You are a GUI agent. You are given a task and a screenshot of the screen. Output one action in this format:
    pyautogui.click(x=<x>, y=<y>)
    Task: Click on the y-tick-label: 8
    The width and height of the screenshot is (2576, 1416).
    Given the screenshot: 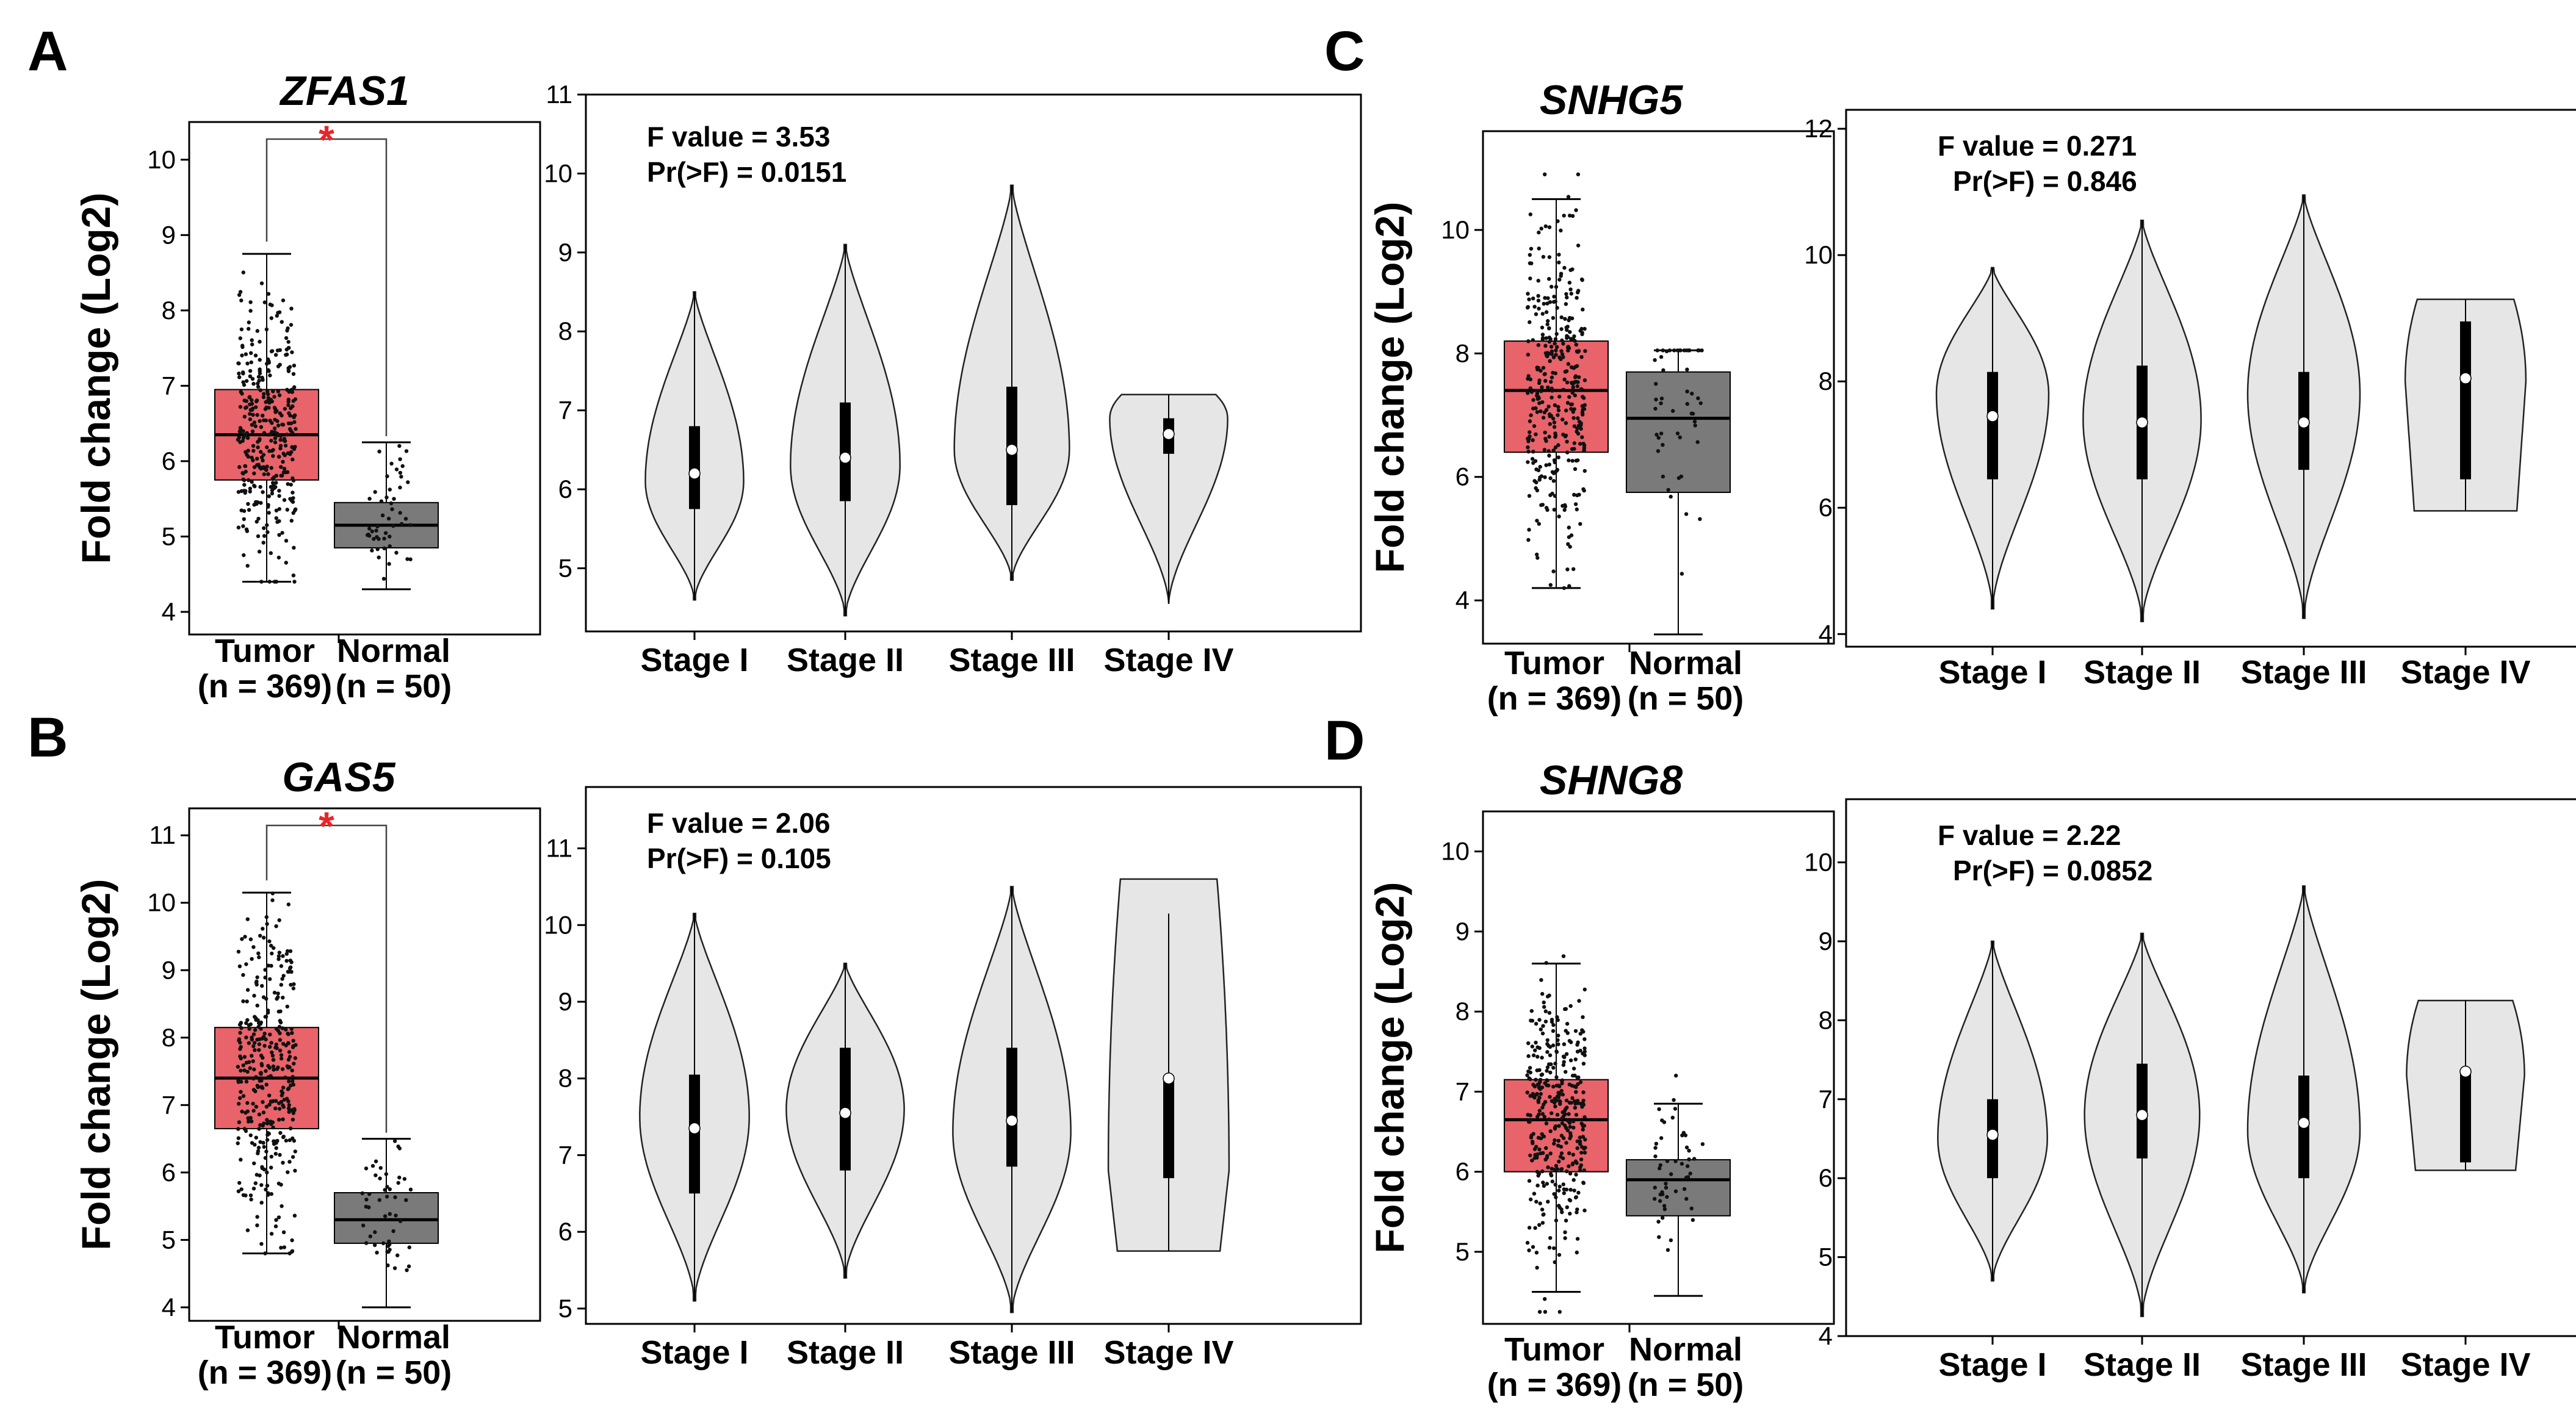 What is the action you would take?
    pyautogui.click(x=169, y=310)
    